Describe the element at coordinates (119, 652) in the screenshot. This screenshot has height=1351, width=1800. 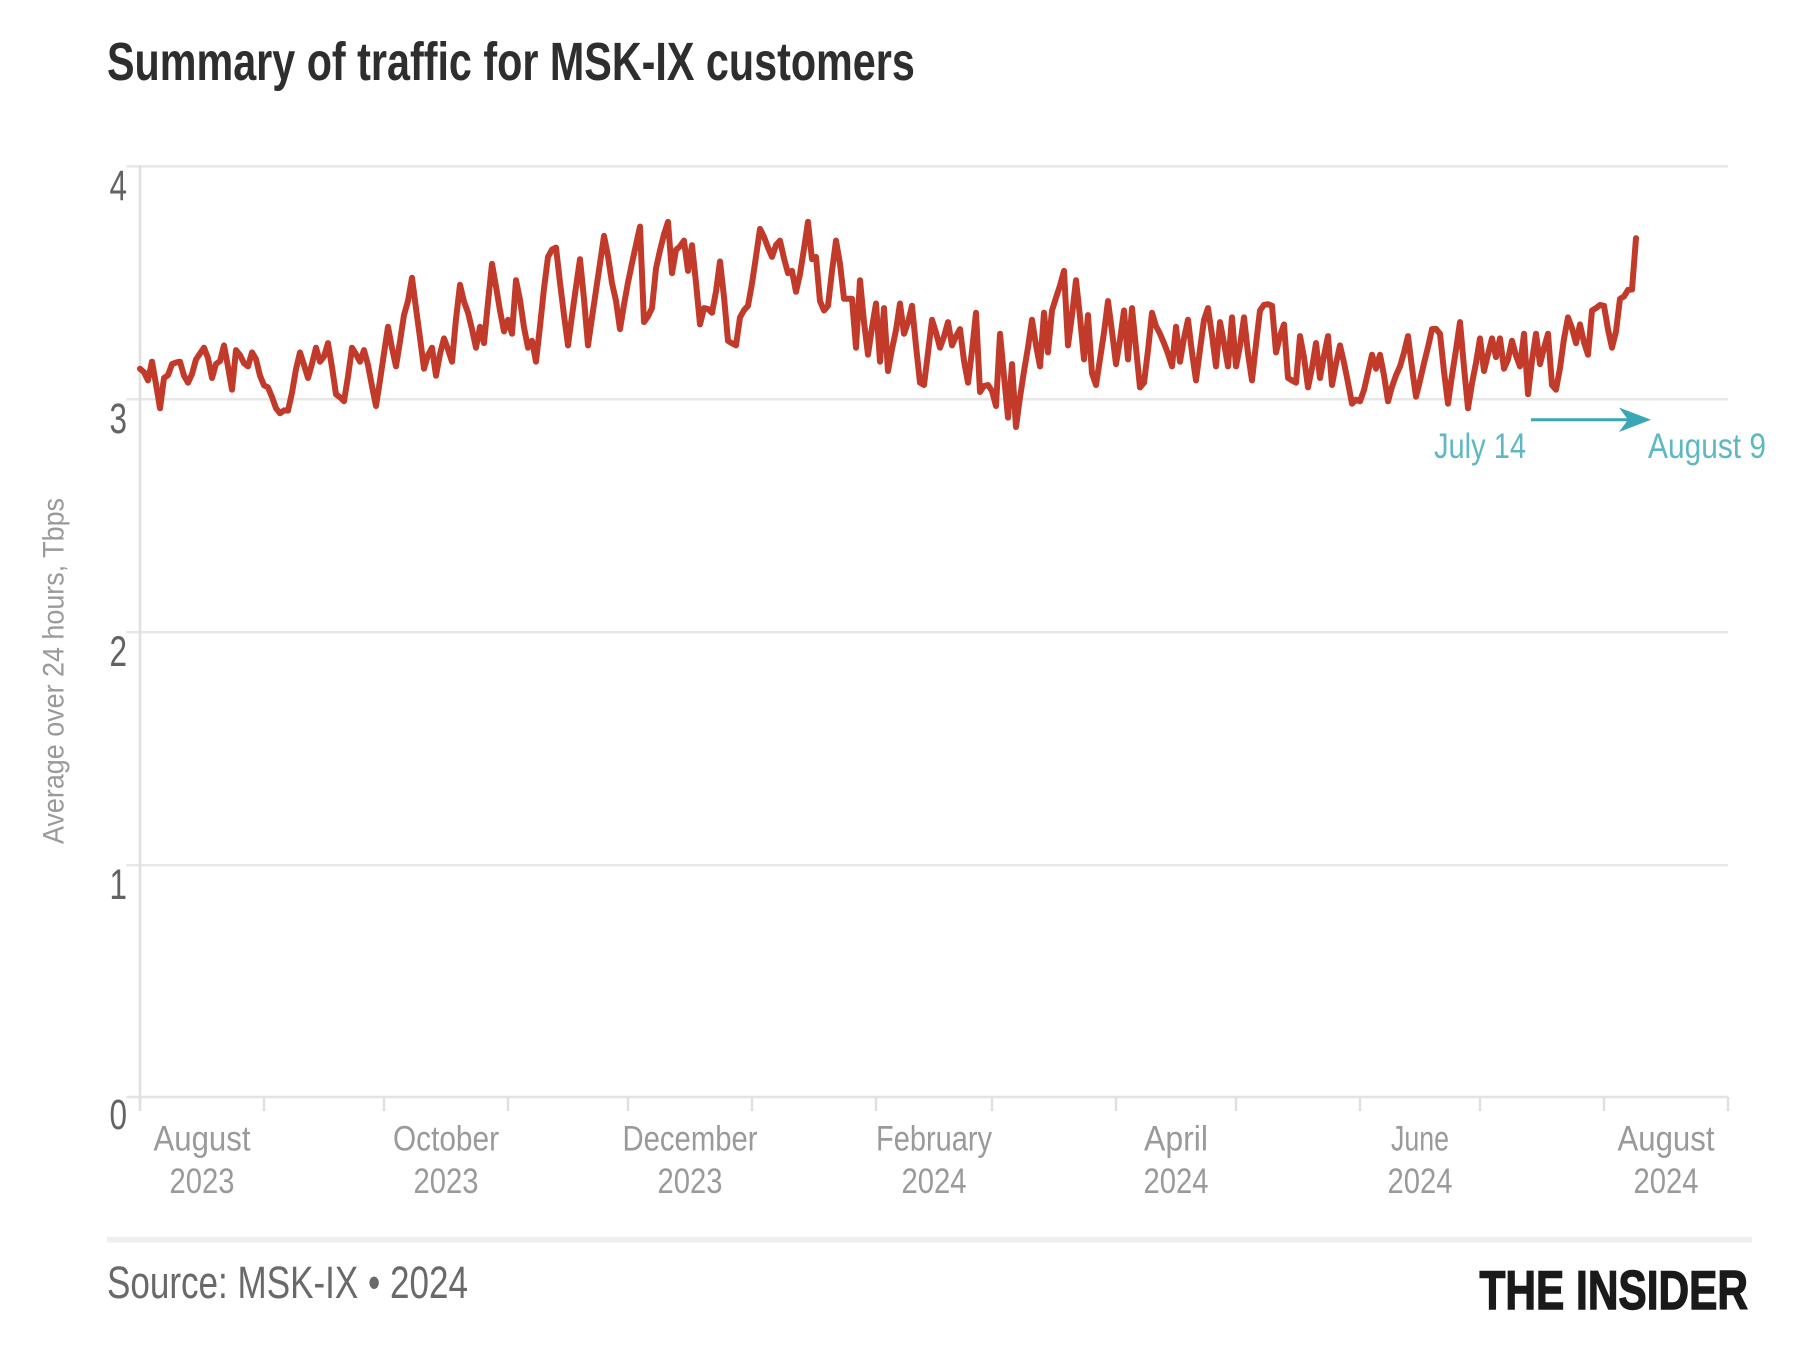
I see `svg-text: 2` at that location.